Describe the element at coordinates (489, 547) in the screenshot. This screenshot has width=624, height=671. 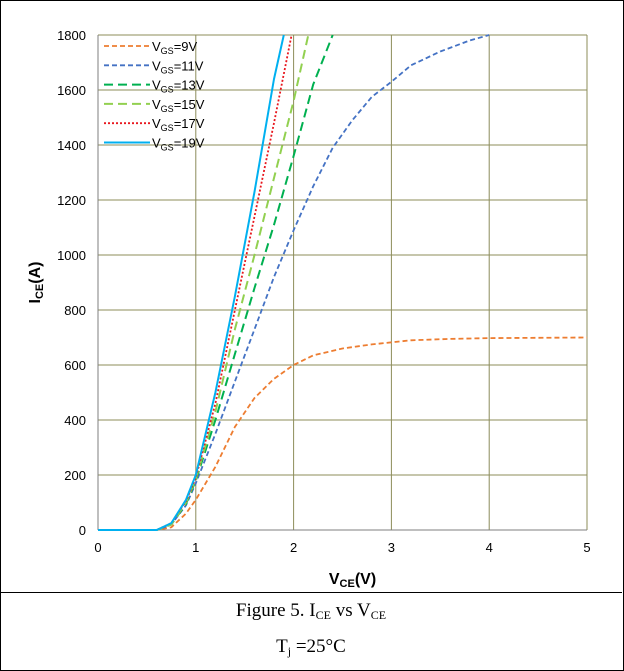
I see `x-tick-label: 4` at that location.